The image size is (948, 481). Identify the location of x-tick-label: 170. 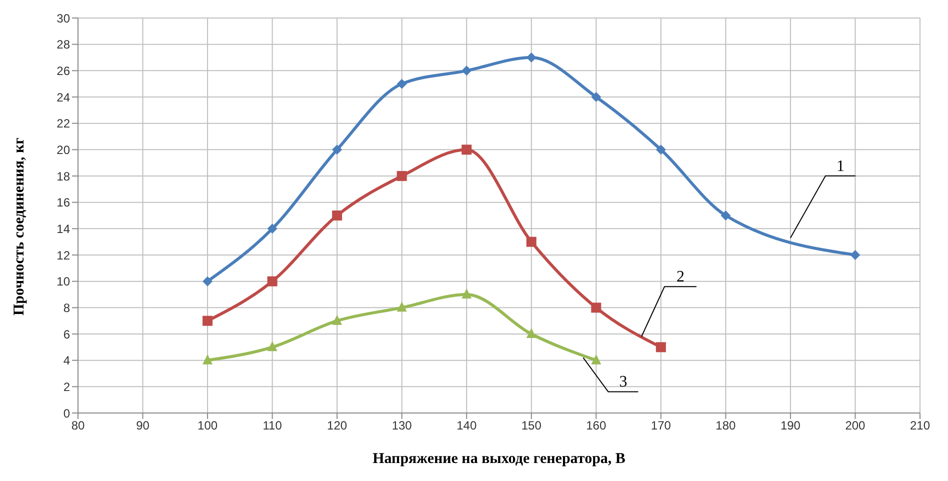
(661, 425).